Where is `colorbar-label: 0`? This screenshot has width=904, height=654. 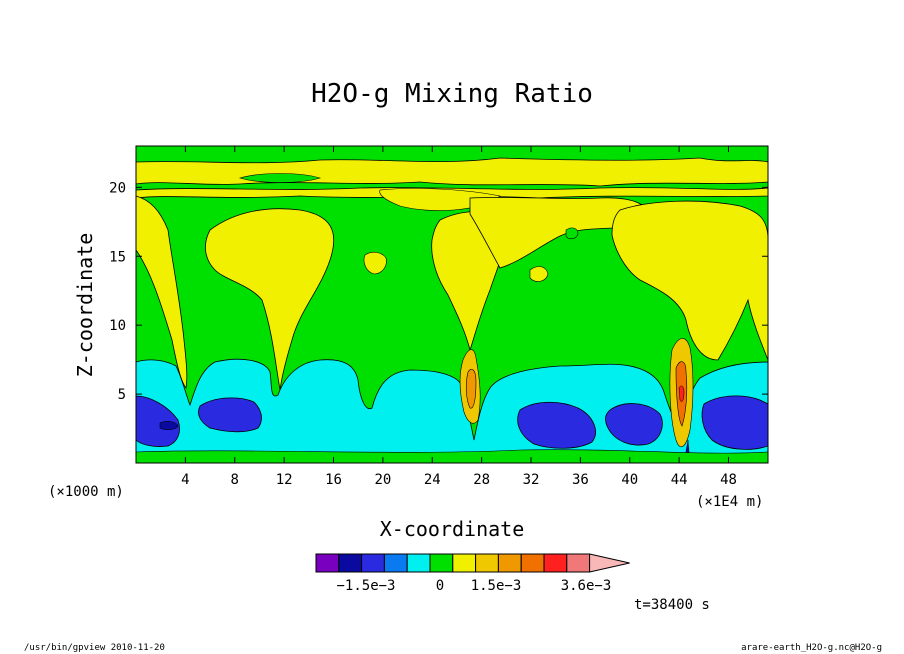 colorbar-label: 0 is located at coordinates (440, 586).